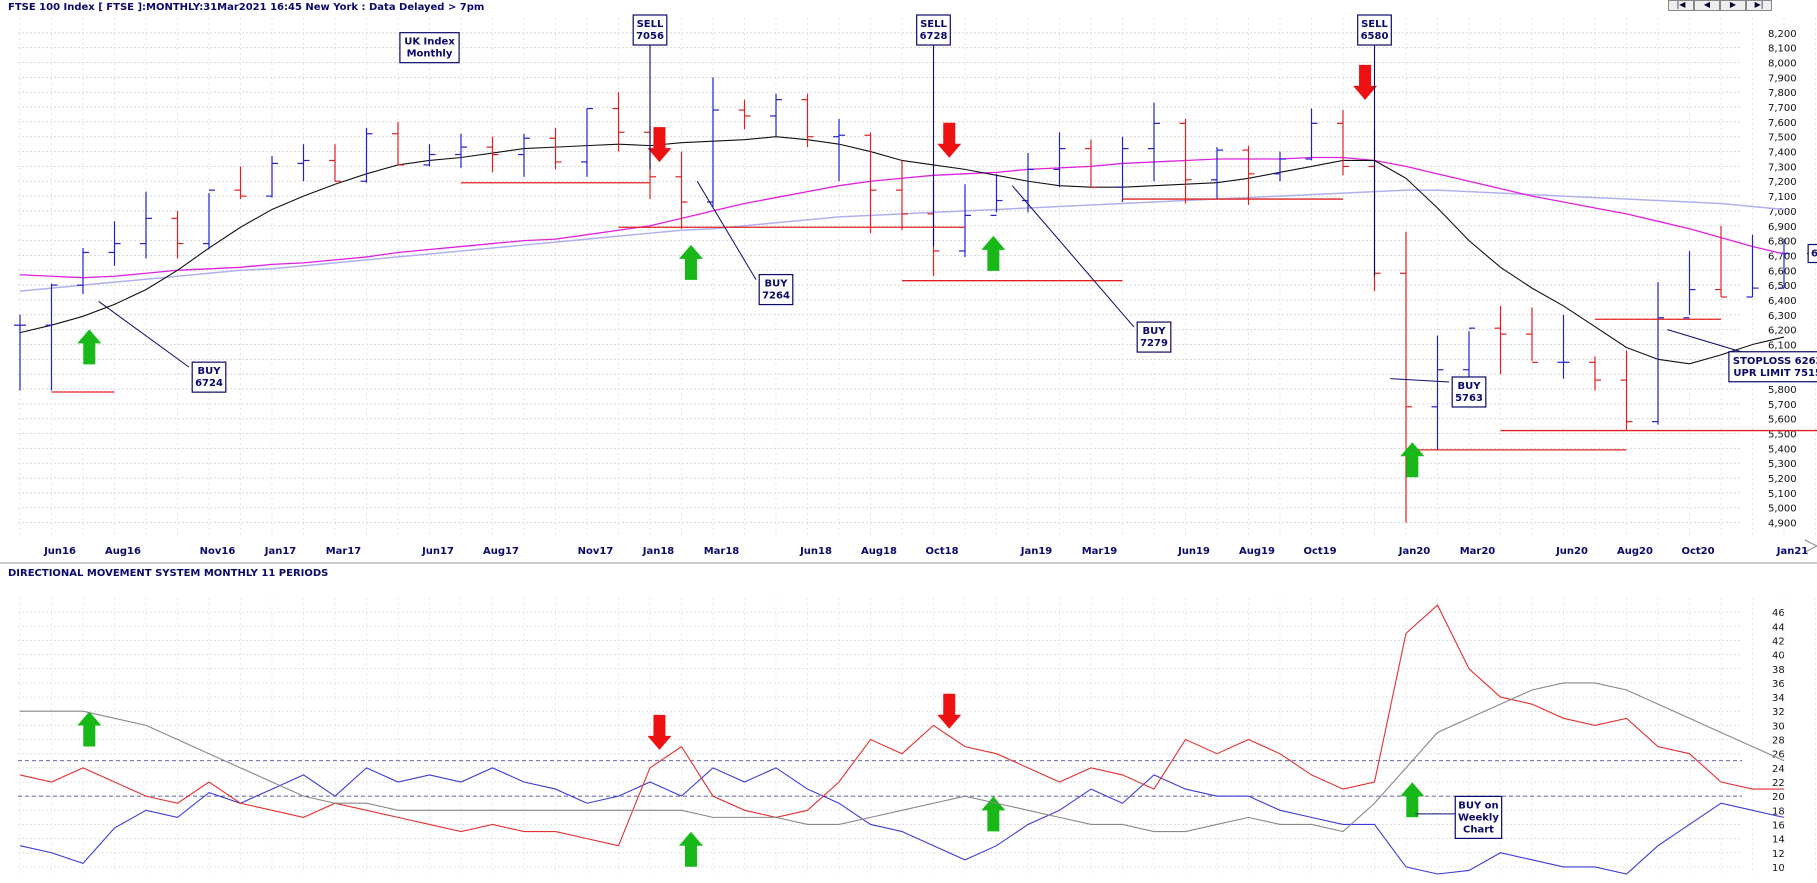  What do you see at coordinates (1782, 34) in the screenshot?
I see `price-tick-label: 8,200` at bounding box center [1782, 34].